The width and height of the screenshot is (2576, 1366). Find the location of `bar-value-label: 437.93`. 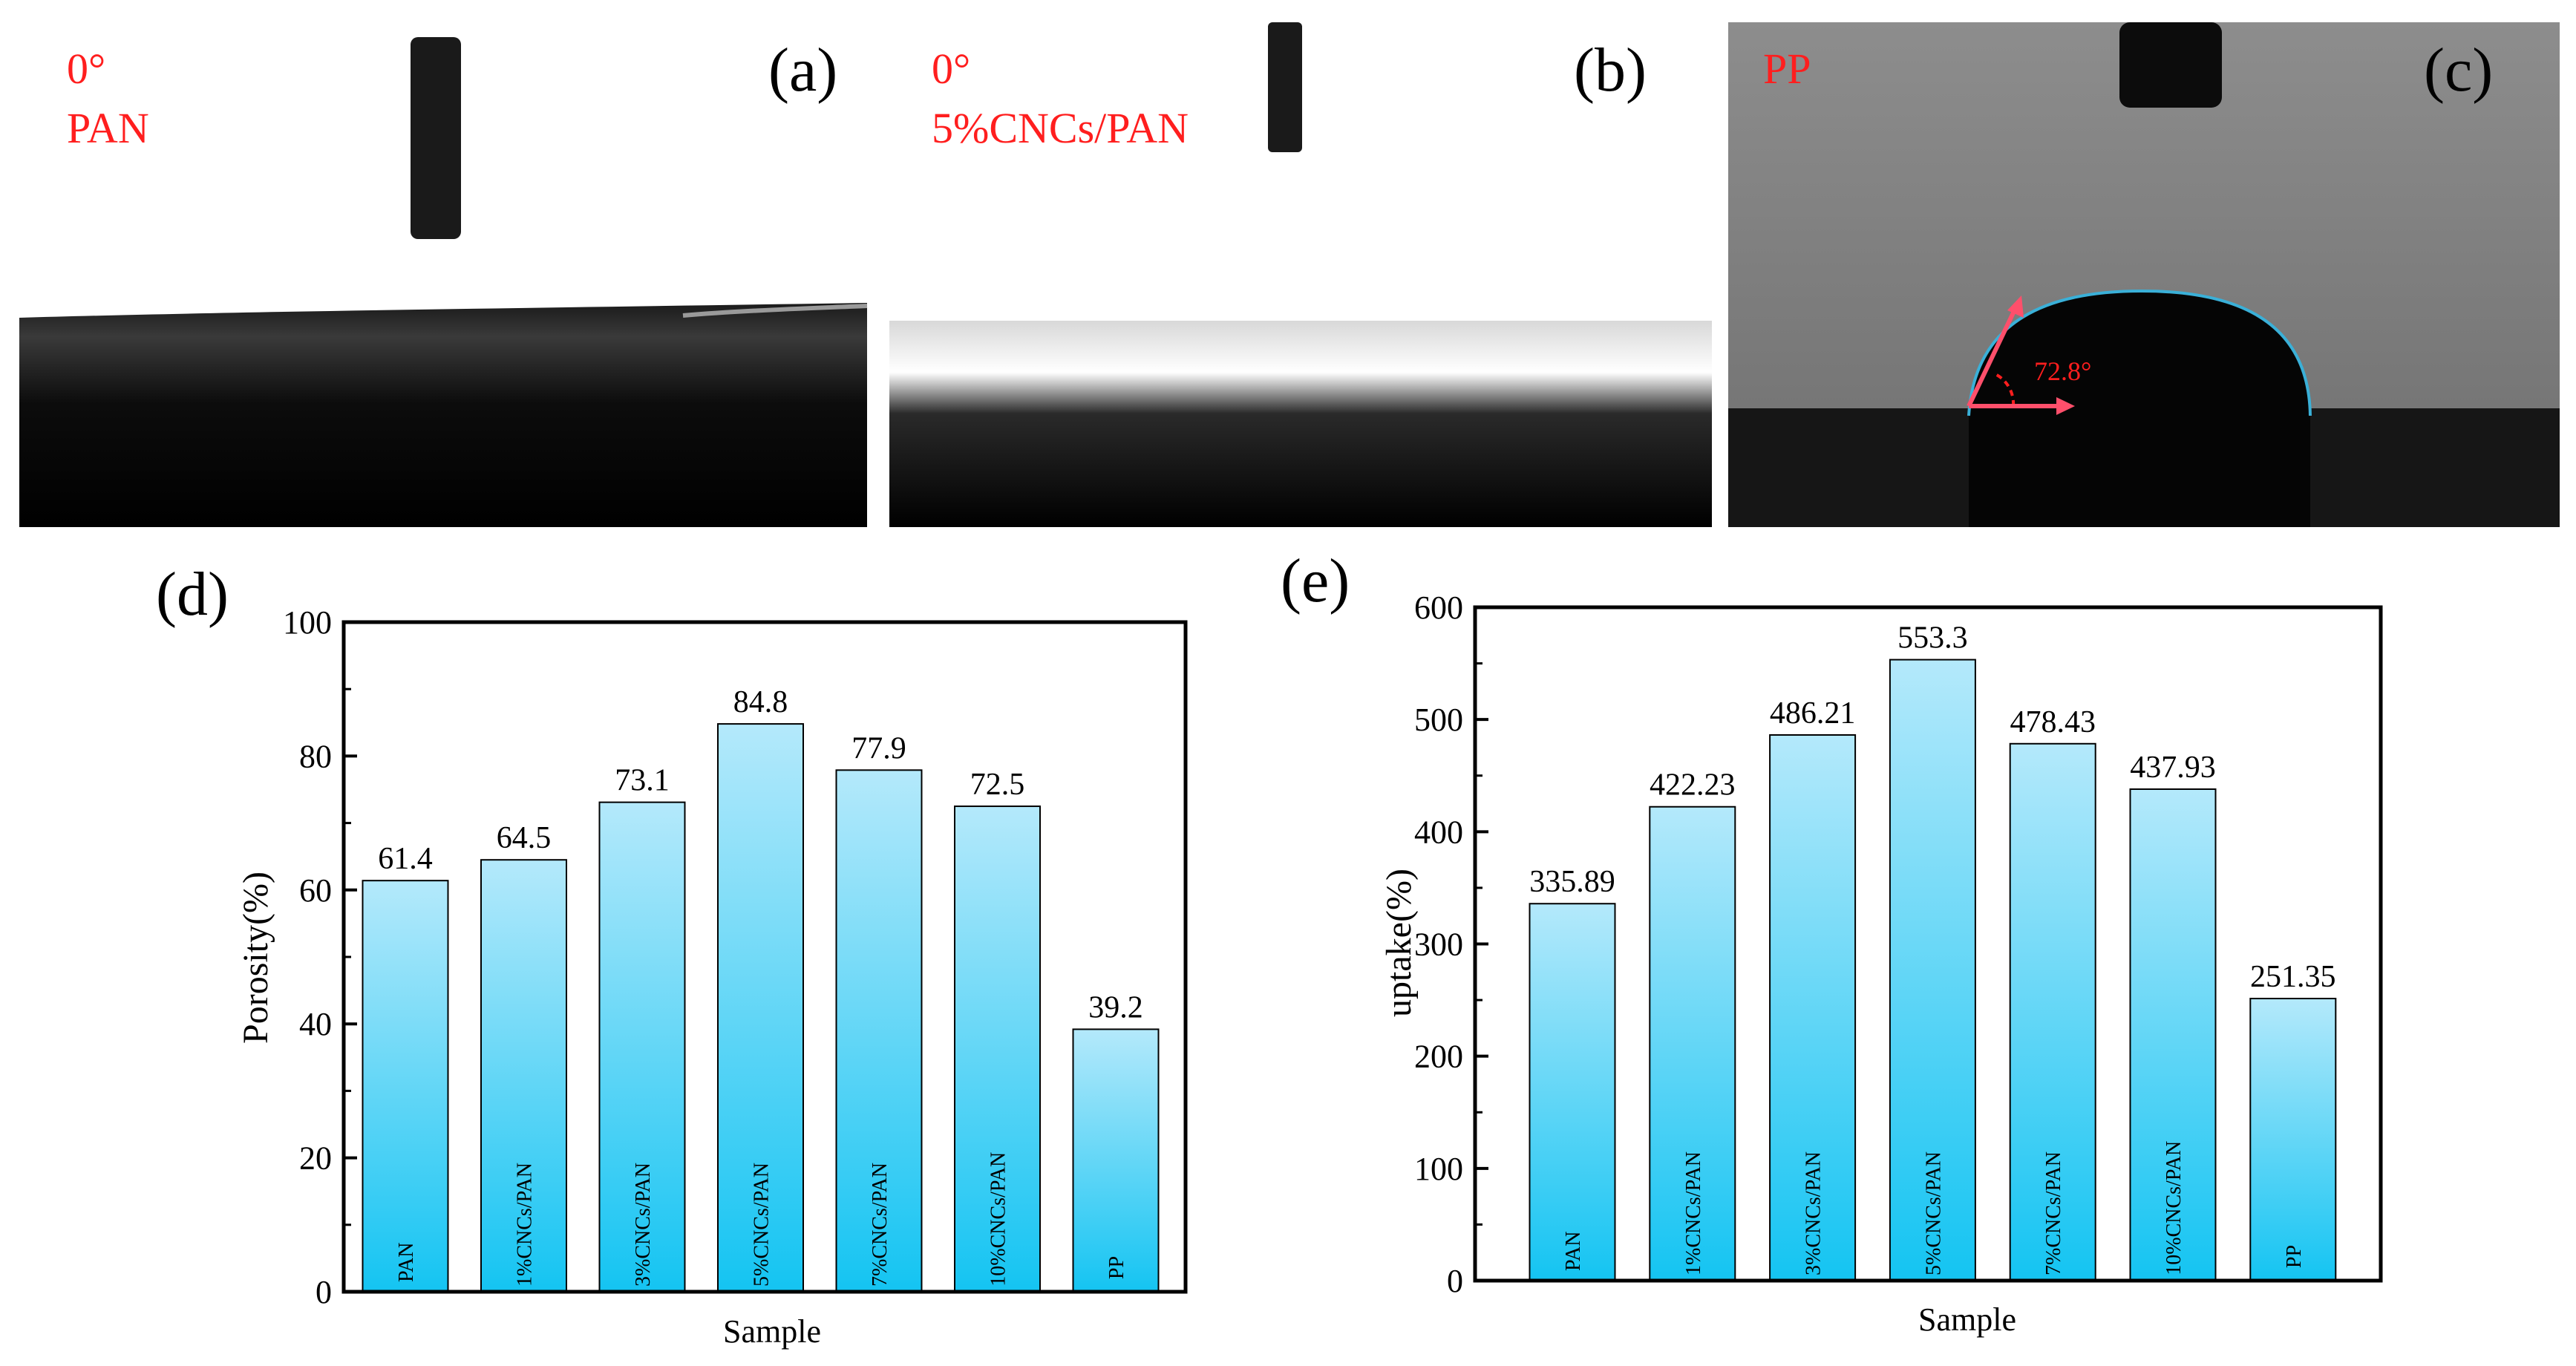

bar-value-label: 437.93 is located at coordinates (2173, 768).